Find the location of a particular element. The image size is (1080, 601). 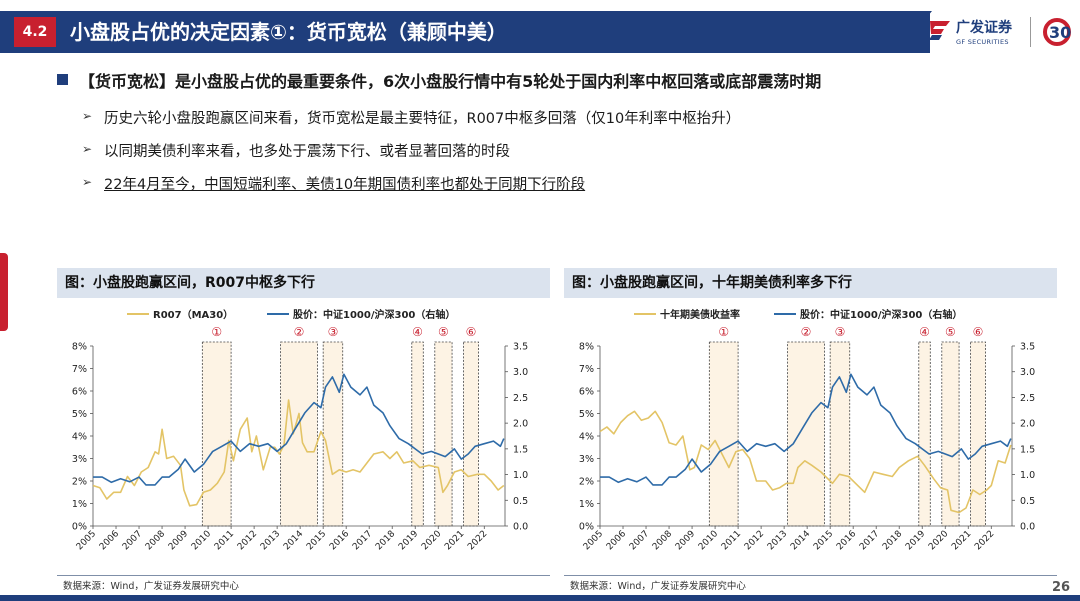

section-number-badge: 4.2 is located at coordinates (35, 32).